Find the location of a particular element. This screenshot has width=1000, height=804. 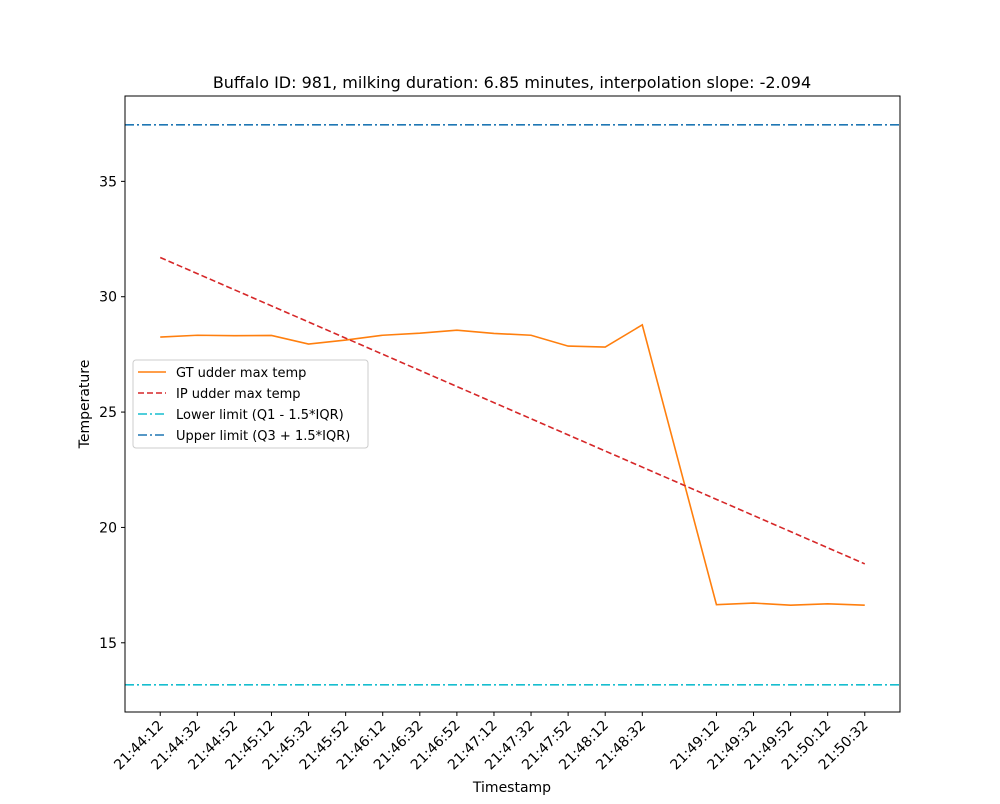

y-axis: 15 20 25 30 35 is located at coordinates (112, 413).